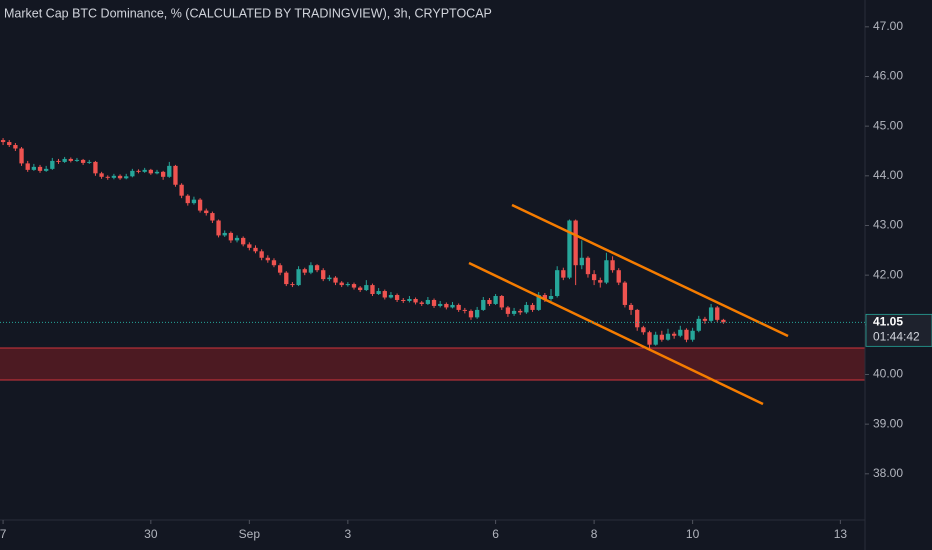  Describe the element at coordinates (616, 333) in the screenshot. I see `channel-lower` at that location.